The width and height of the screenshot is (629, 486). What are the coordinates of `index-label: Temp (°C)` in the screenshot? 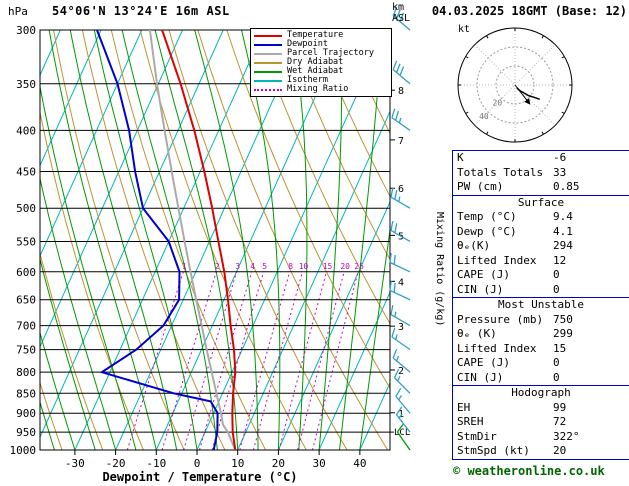 It's located at (487, 216).